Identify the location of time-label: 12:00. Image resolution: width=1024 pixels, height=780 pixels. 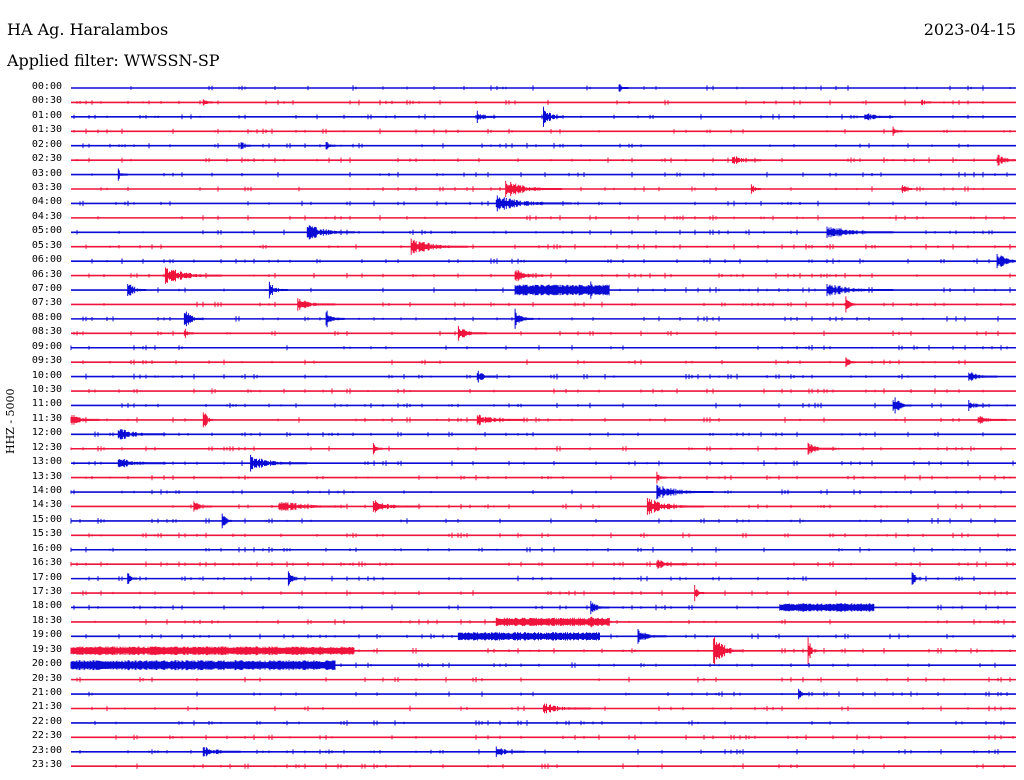
(46, 433).